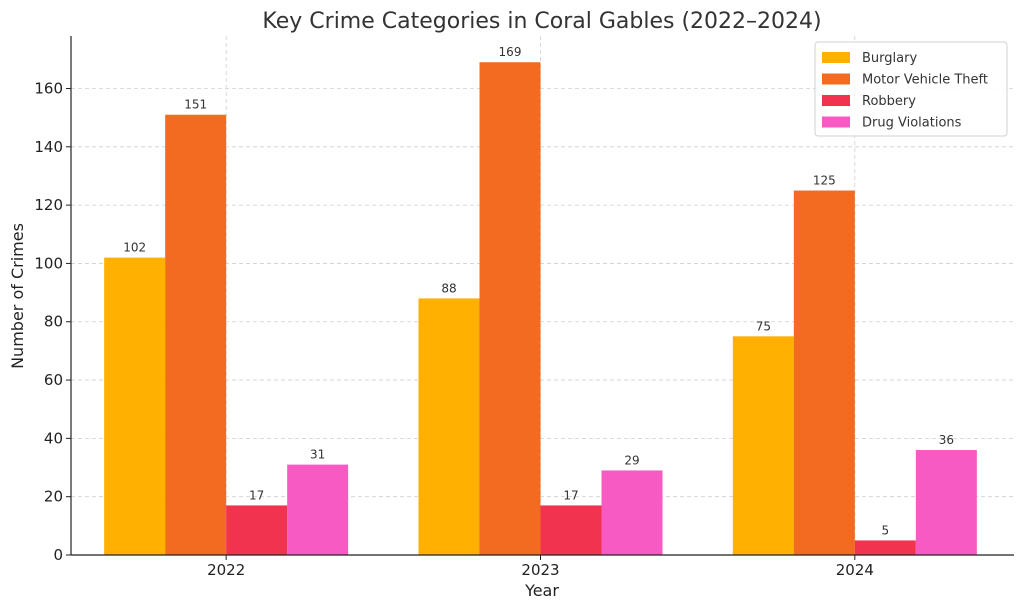 This screenshot has width=1024, height=610. Describe the element at coordinates (58, 555) in the screenshot. I see `y-tick-label: 0` at that location.